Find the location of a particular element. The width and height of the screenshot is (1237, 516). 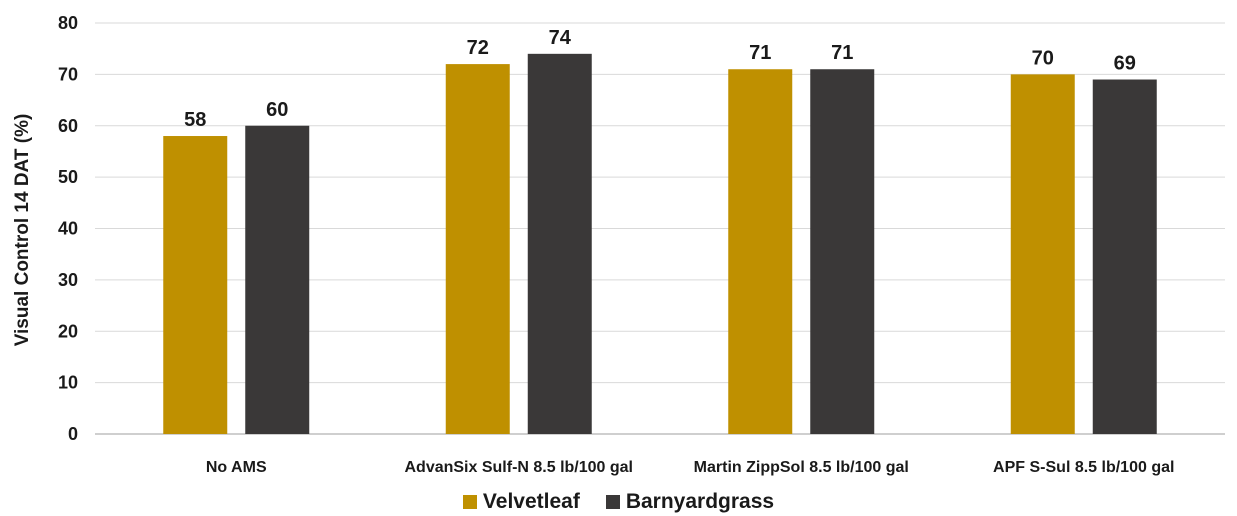

y-tick-label: 20 is located at coordinates (68, 331).